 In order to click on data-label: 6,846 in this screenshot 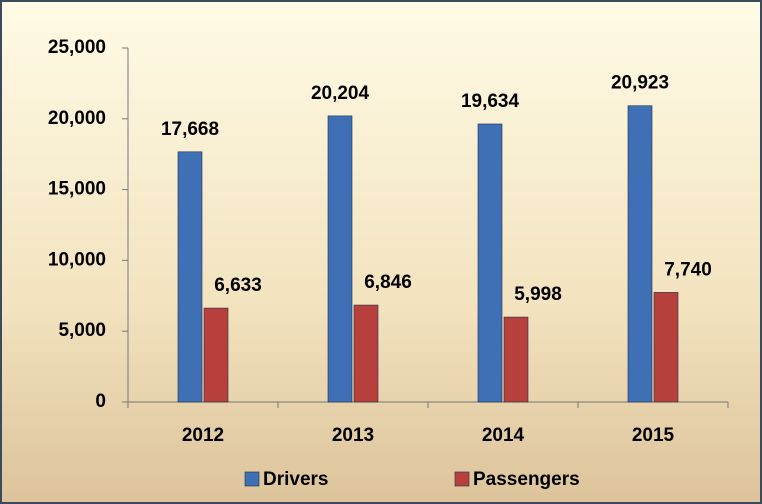, I will do `click(388, 282)`.